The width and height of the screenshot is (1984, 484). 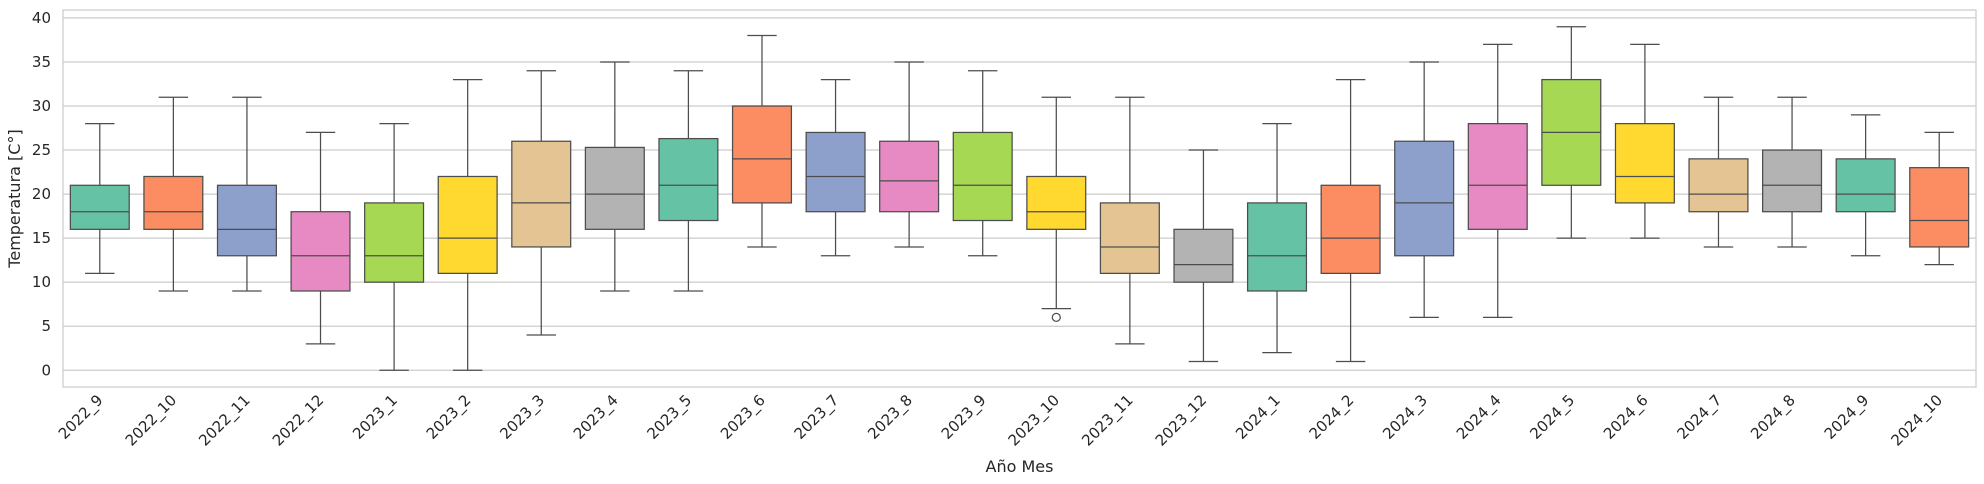 What do you see at coordinates (1056, 317) in the screenshot?
I see `outlier-point` at bounding box center [1056, 317].